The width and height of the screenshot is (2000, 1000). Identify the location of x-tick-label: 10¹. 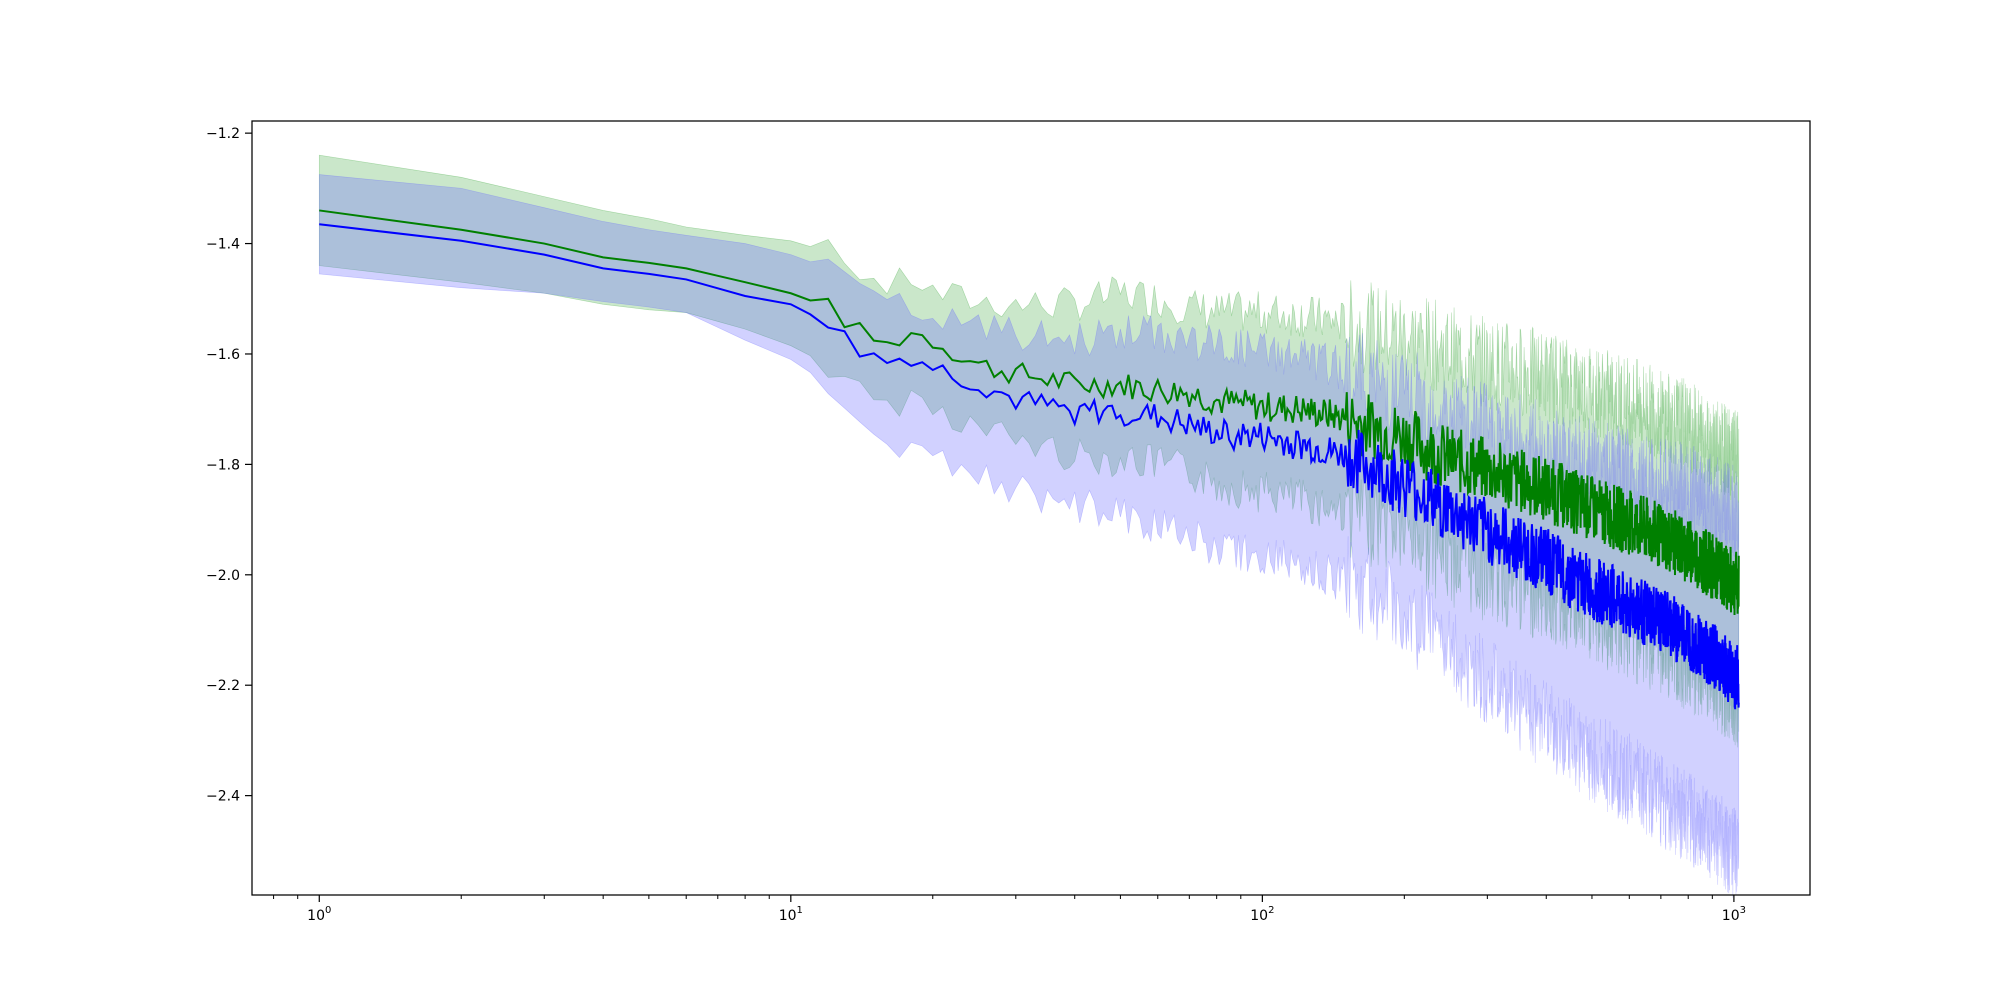
(791, 914).